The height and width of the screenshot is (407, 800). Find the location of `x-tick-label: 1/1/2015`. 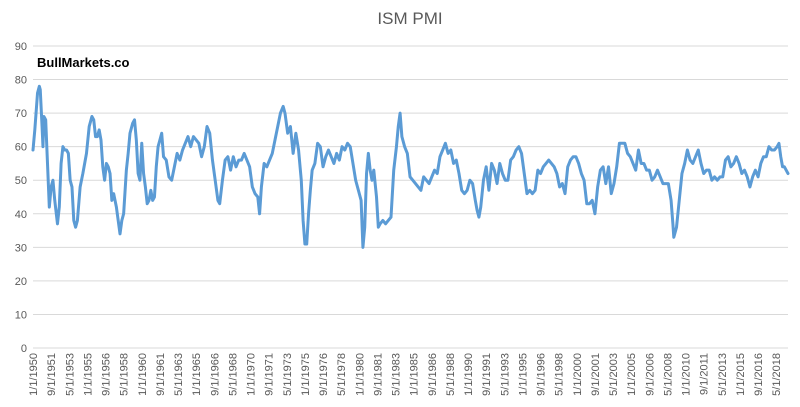

x-tick-label: 1/1/2015 is located at coordinates (741, 374).